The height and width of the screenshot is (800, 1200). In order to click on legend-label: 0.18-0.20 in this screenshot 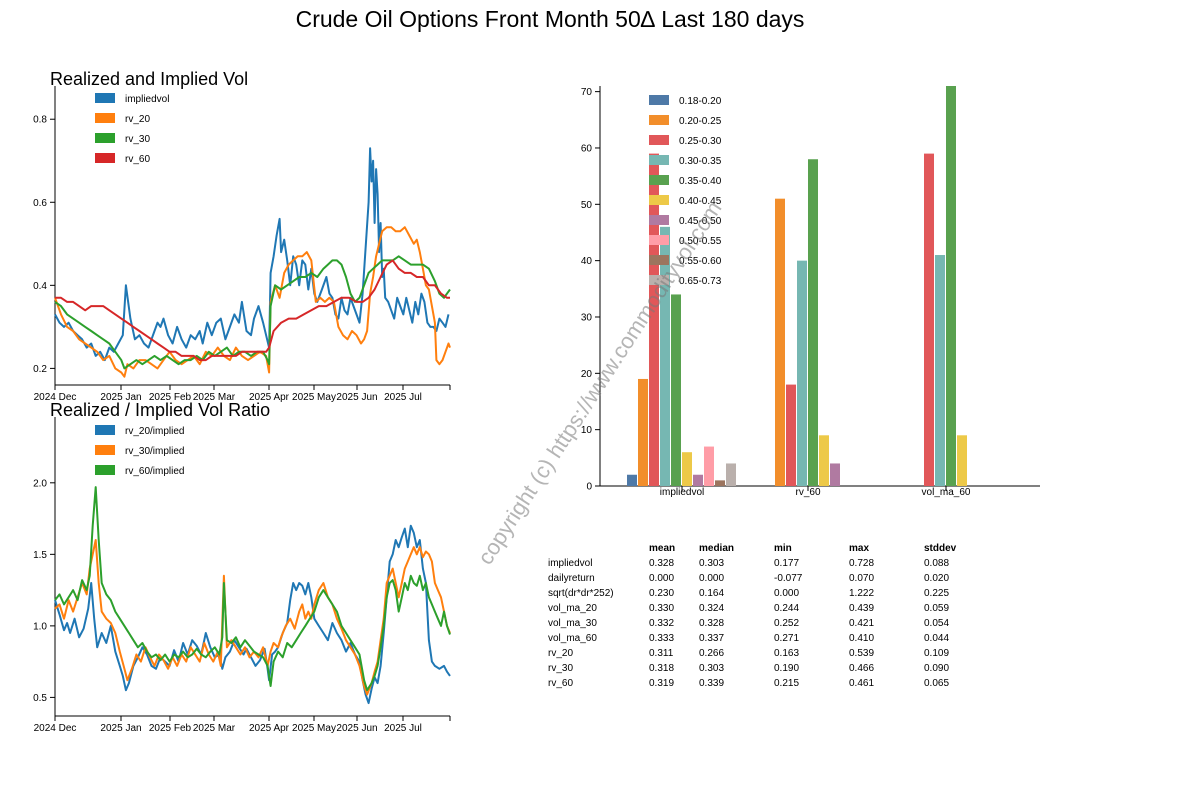, I will do `click(700, 101)`.